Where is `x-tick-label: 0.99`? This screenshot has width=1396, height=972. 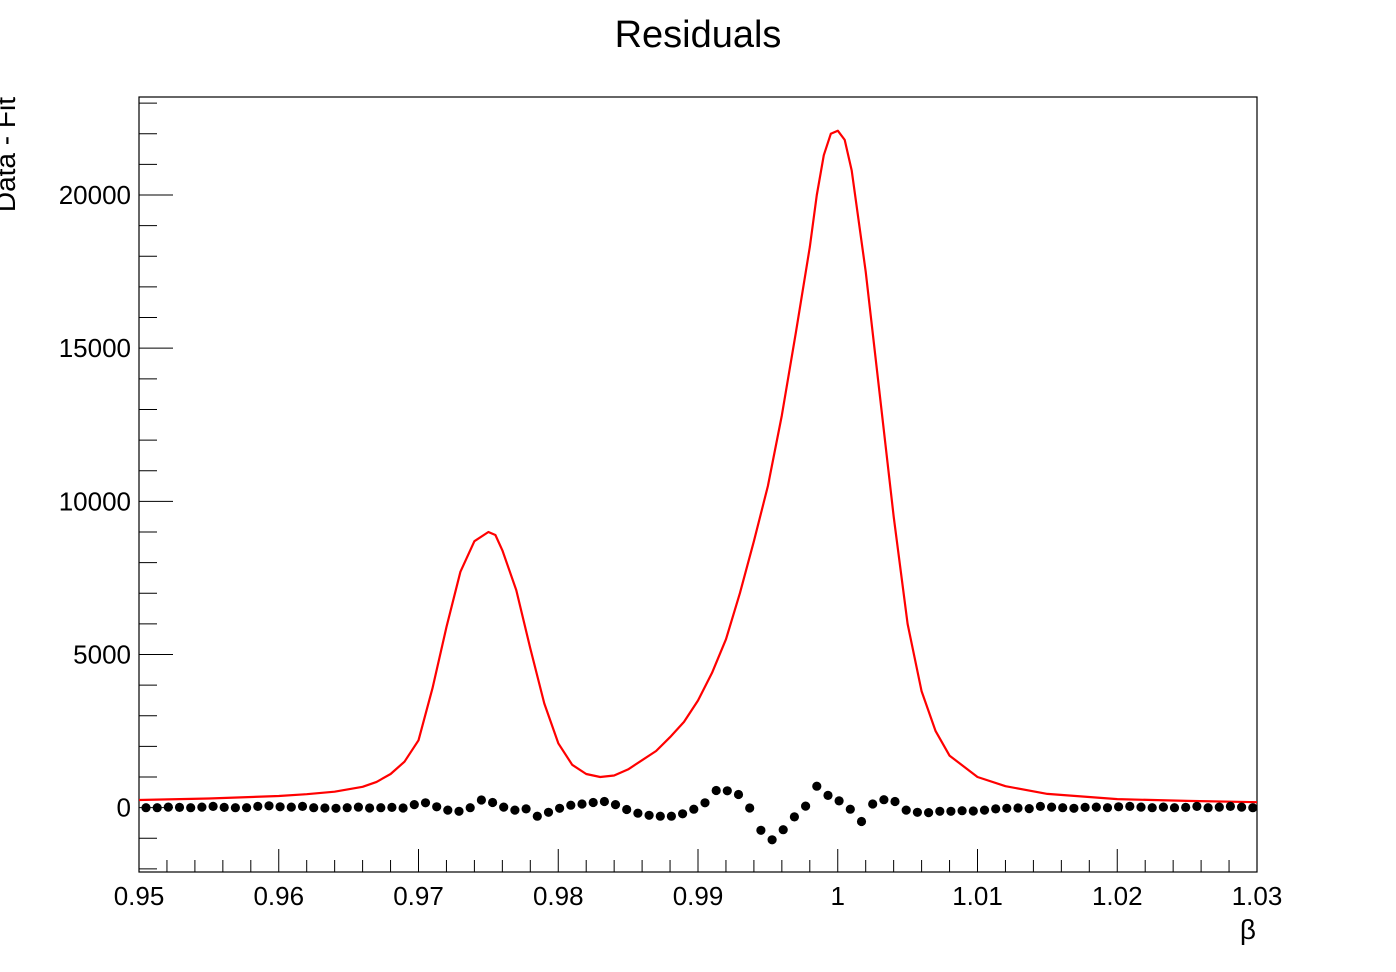
x-tick-label: 0.99 is located at coordinates (698, 896).